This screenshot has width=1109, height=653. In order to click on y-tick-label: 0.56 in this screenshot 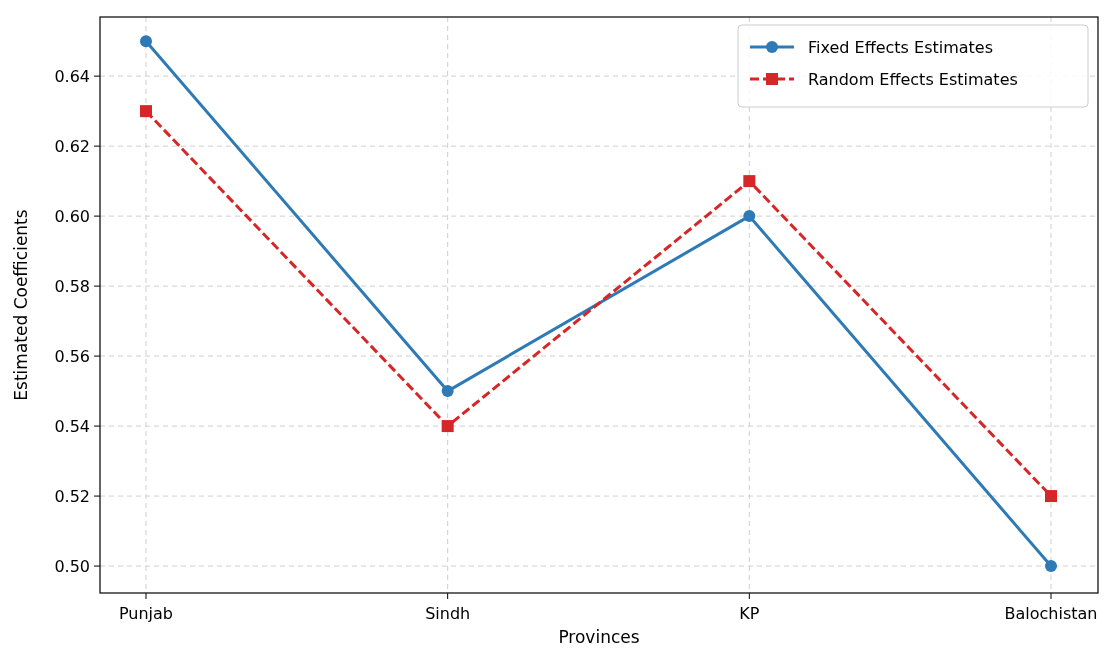, I will do `click(72, 356)`.